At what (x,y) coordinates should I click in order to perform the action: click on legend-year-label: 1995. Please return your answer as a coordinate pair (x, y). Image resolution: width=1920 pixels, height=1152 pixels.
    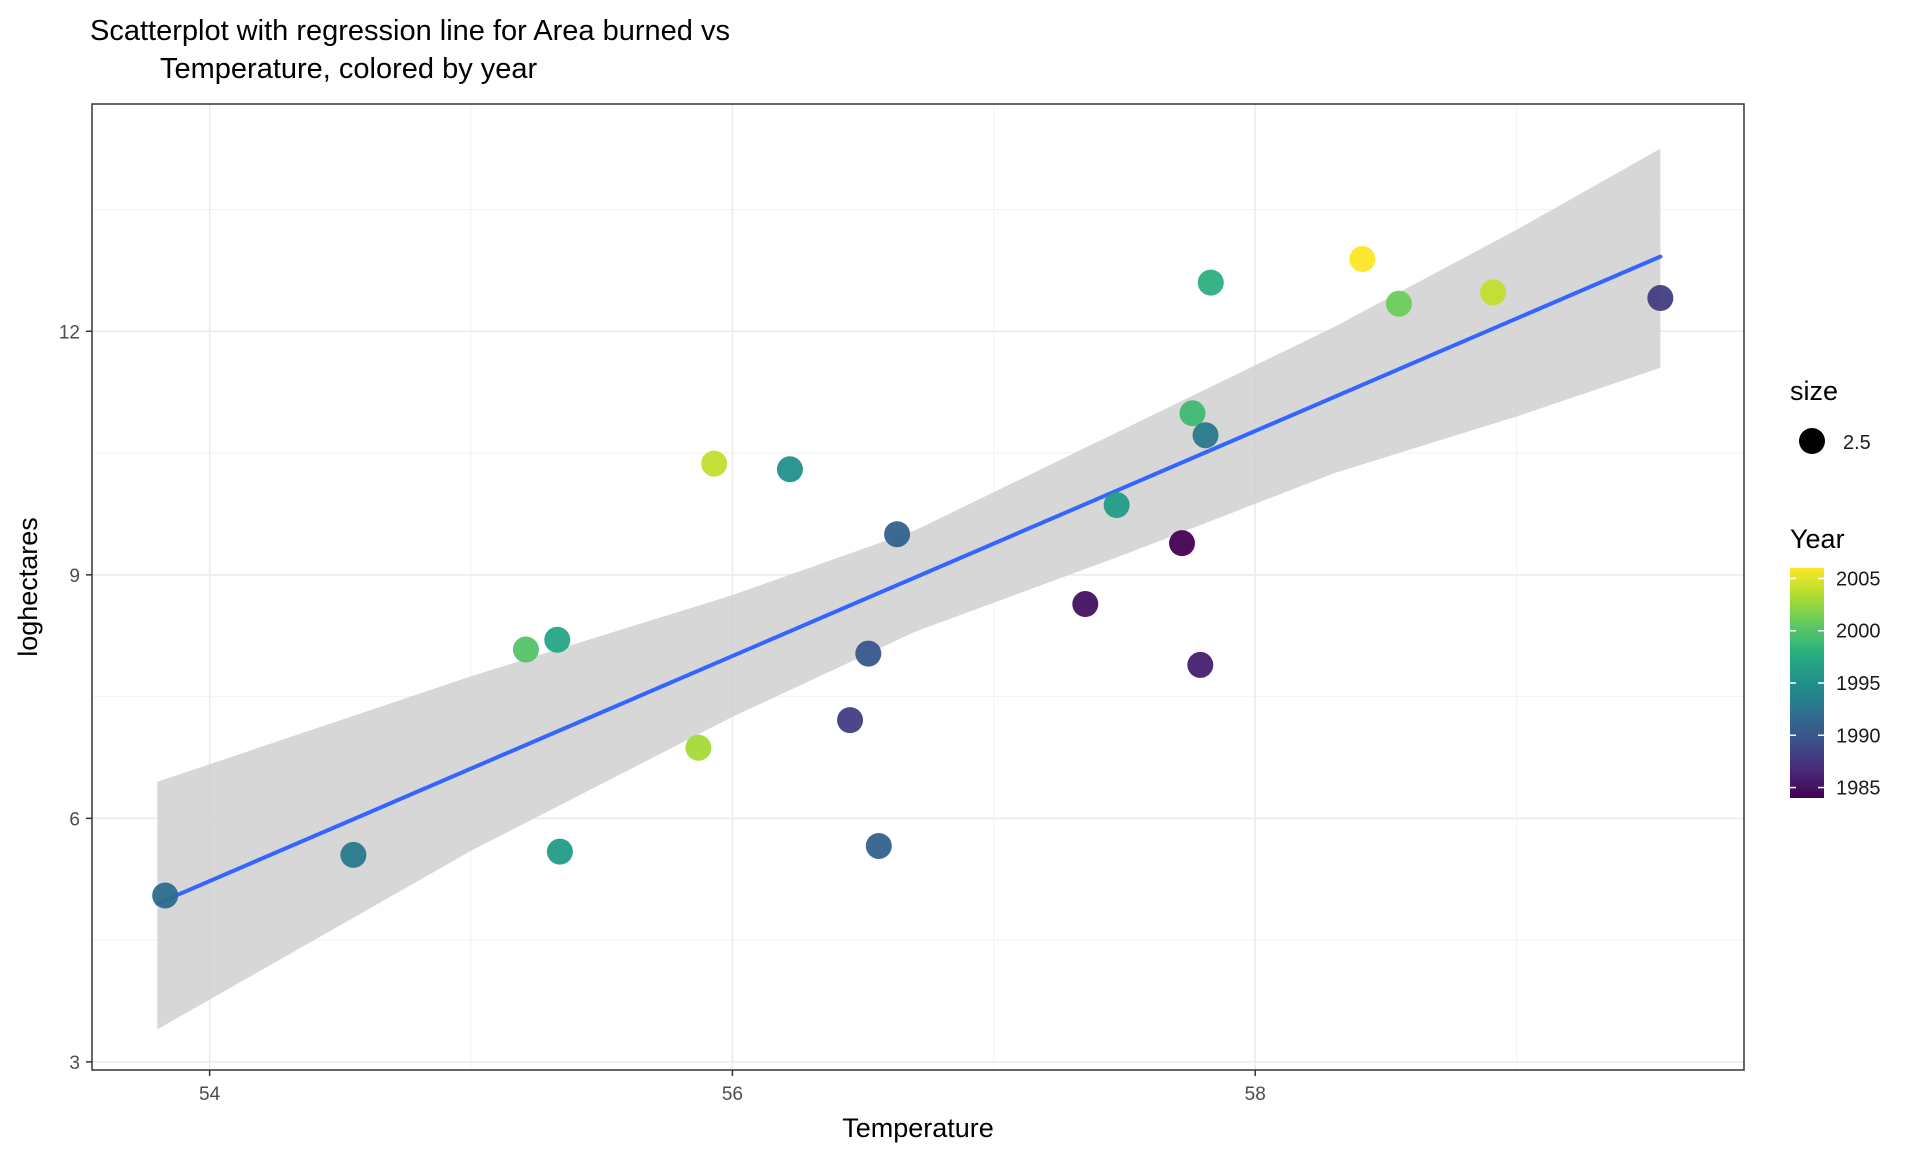
    Looking at the image, I should click on (1858, 684).